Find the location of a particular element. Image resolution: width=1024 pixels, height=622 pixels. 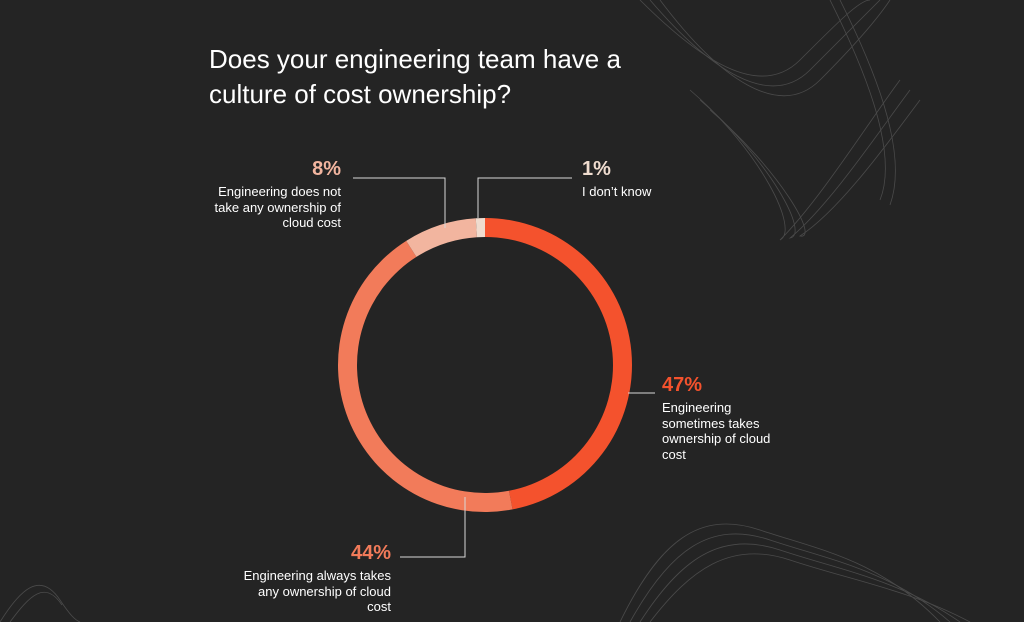

segment-label: 1% I don’t know is located at coordinates (642, 178).